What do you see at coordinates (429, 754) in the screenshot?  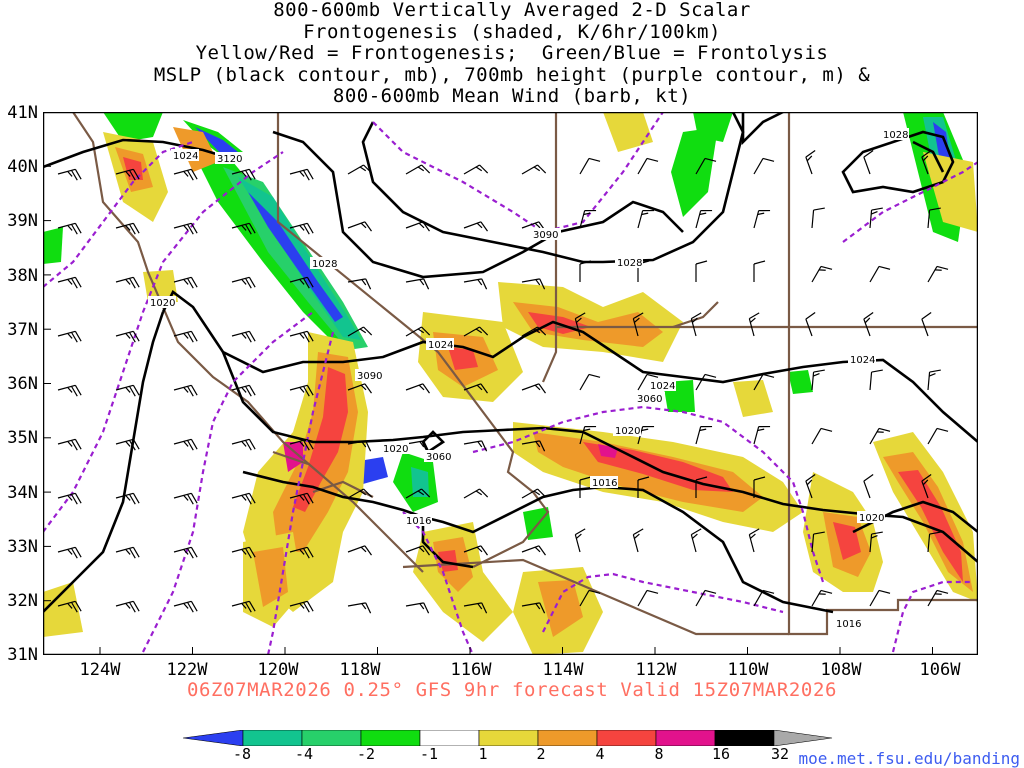 I see `colorbar-label: -1` at bounding box center [429, 754].